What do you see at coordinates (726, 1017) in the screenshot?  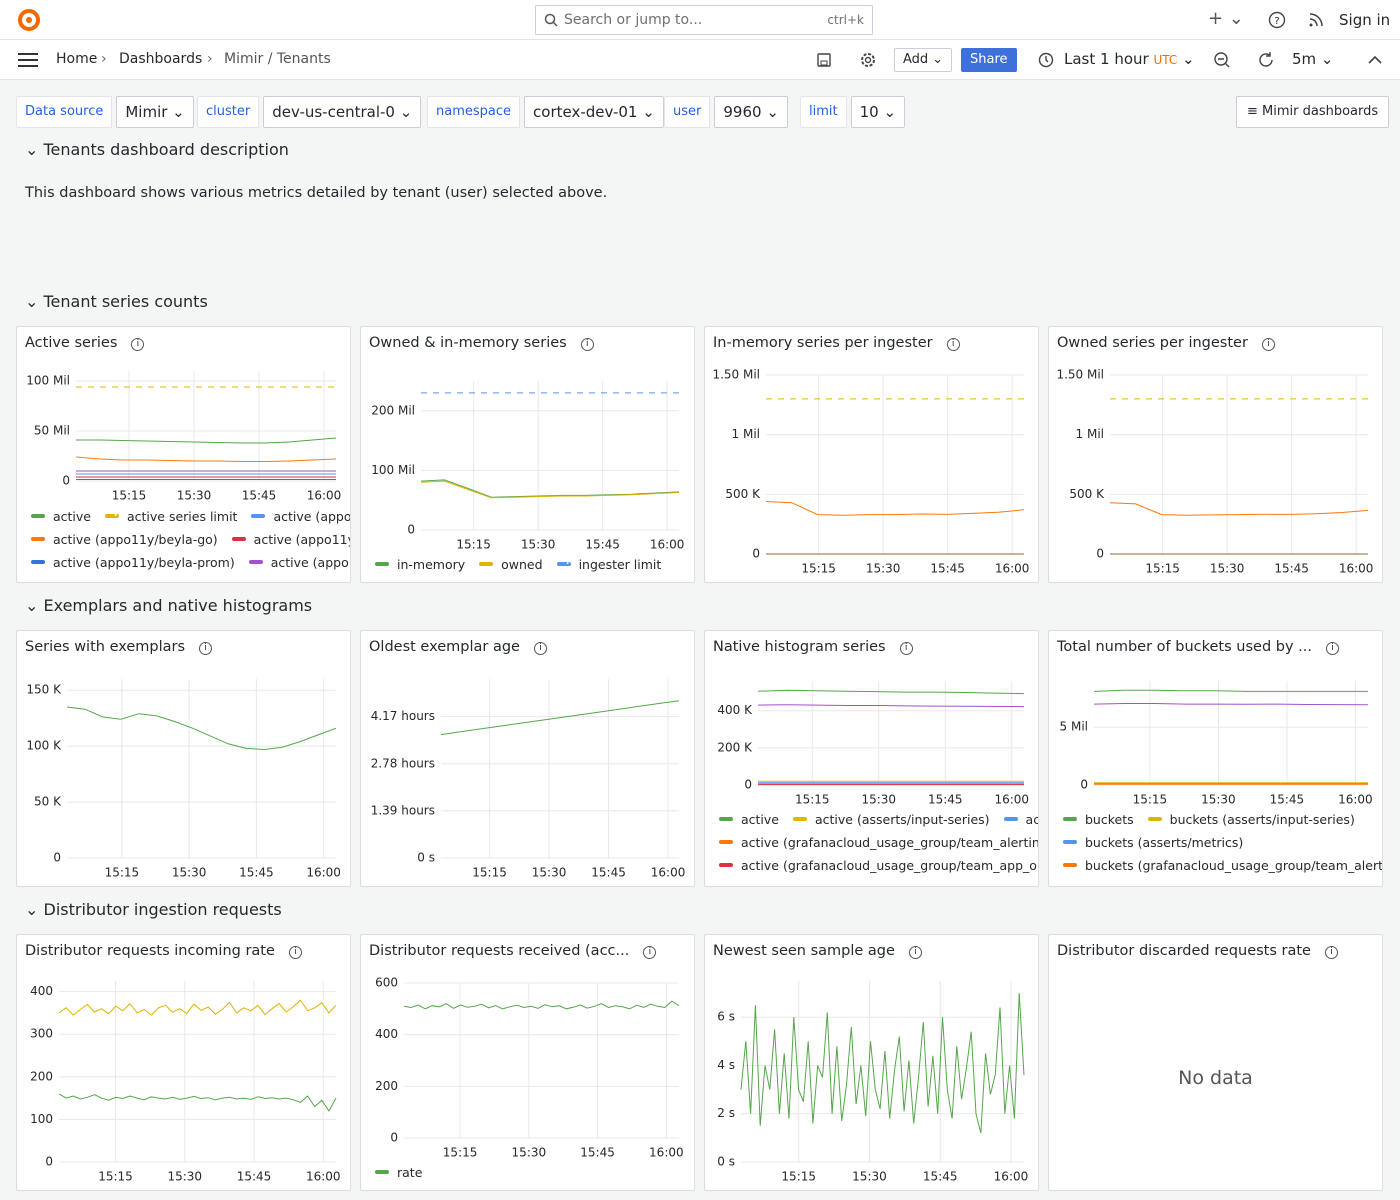 I see `y-tick-label: 6 s` at bounding box center [726, 1017].